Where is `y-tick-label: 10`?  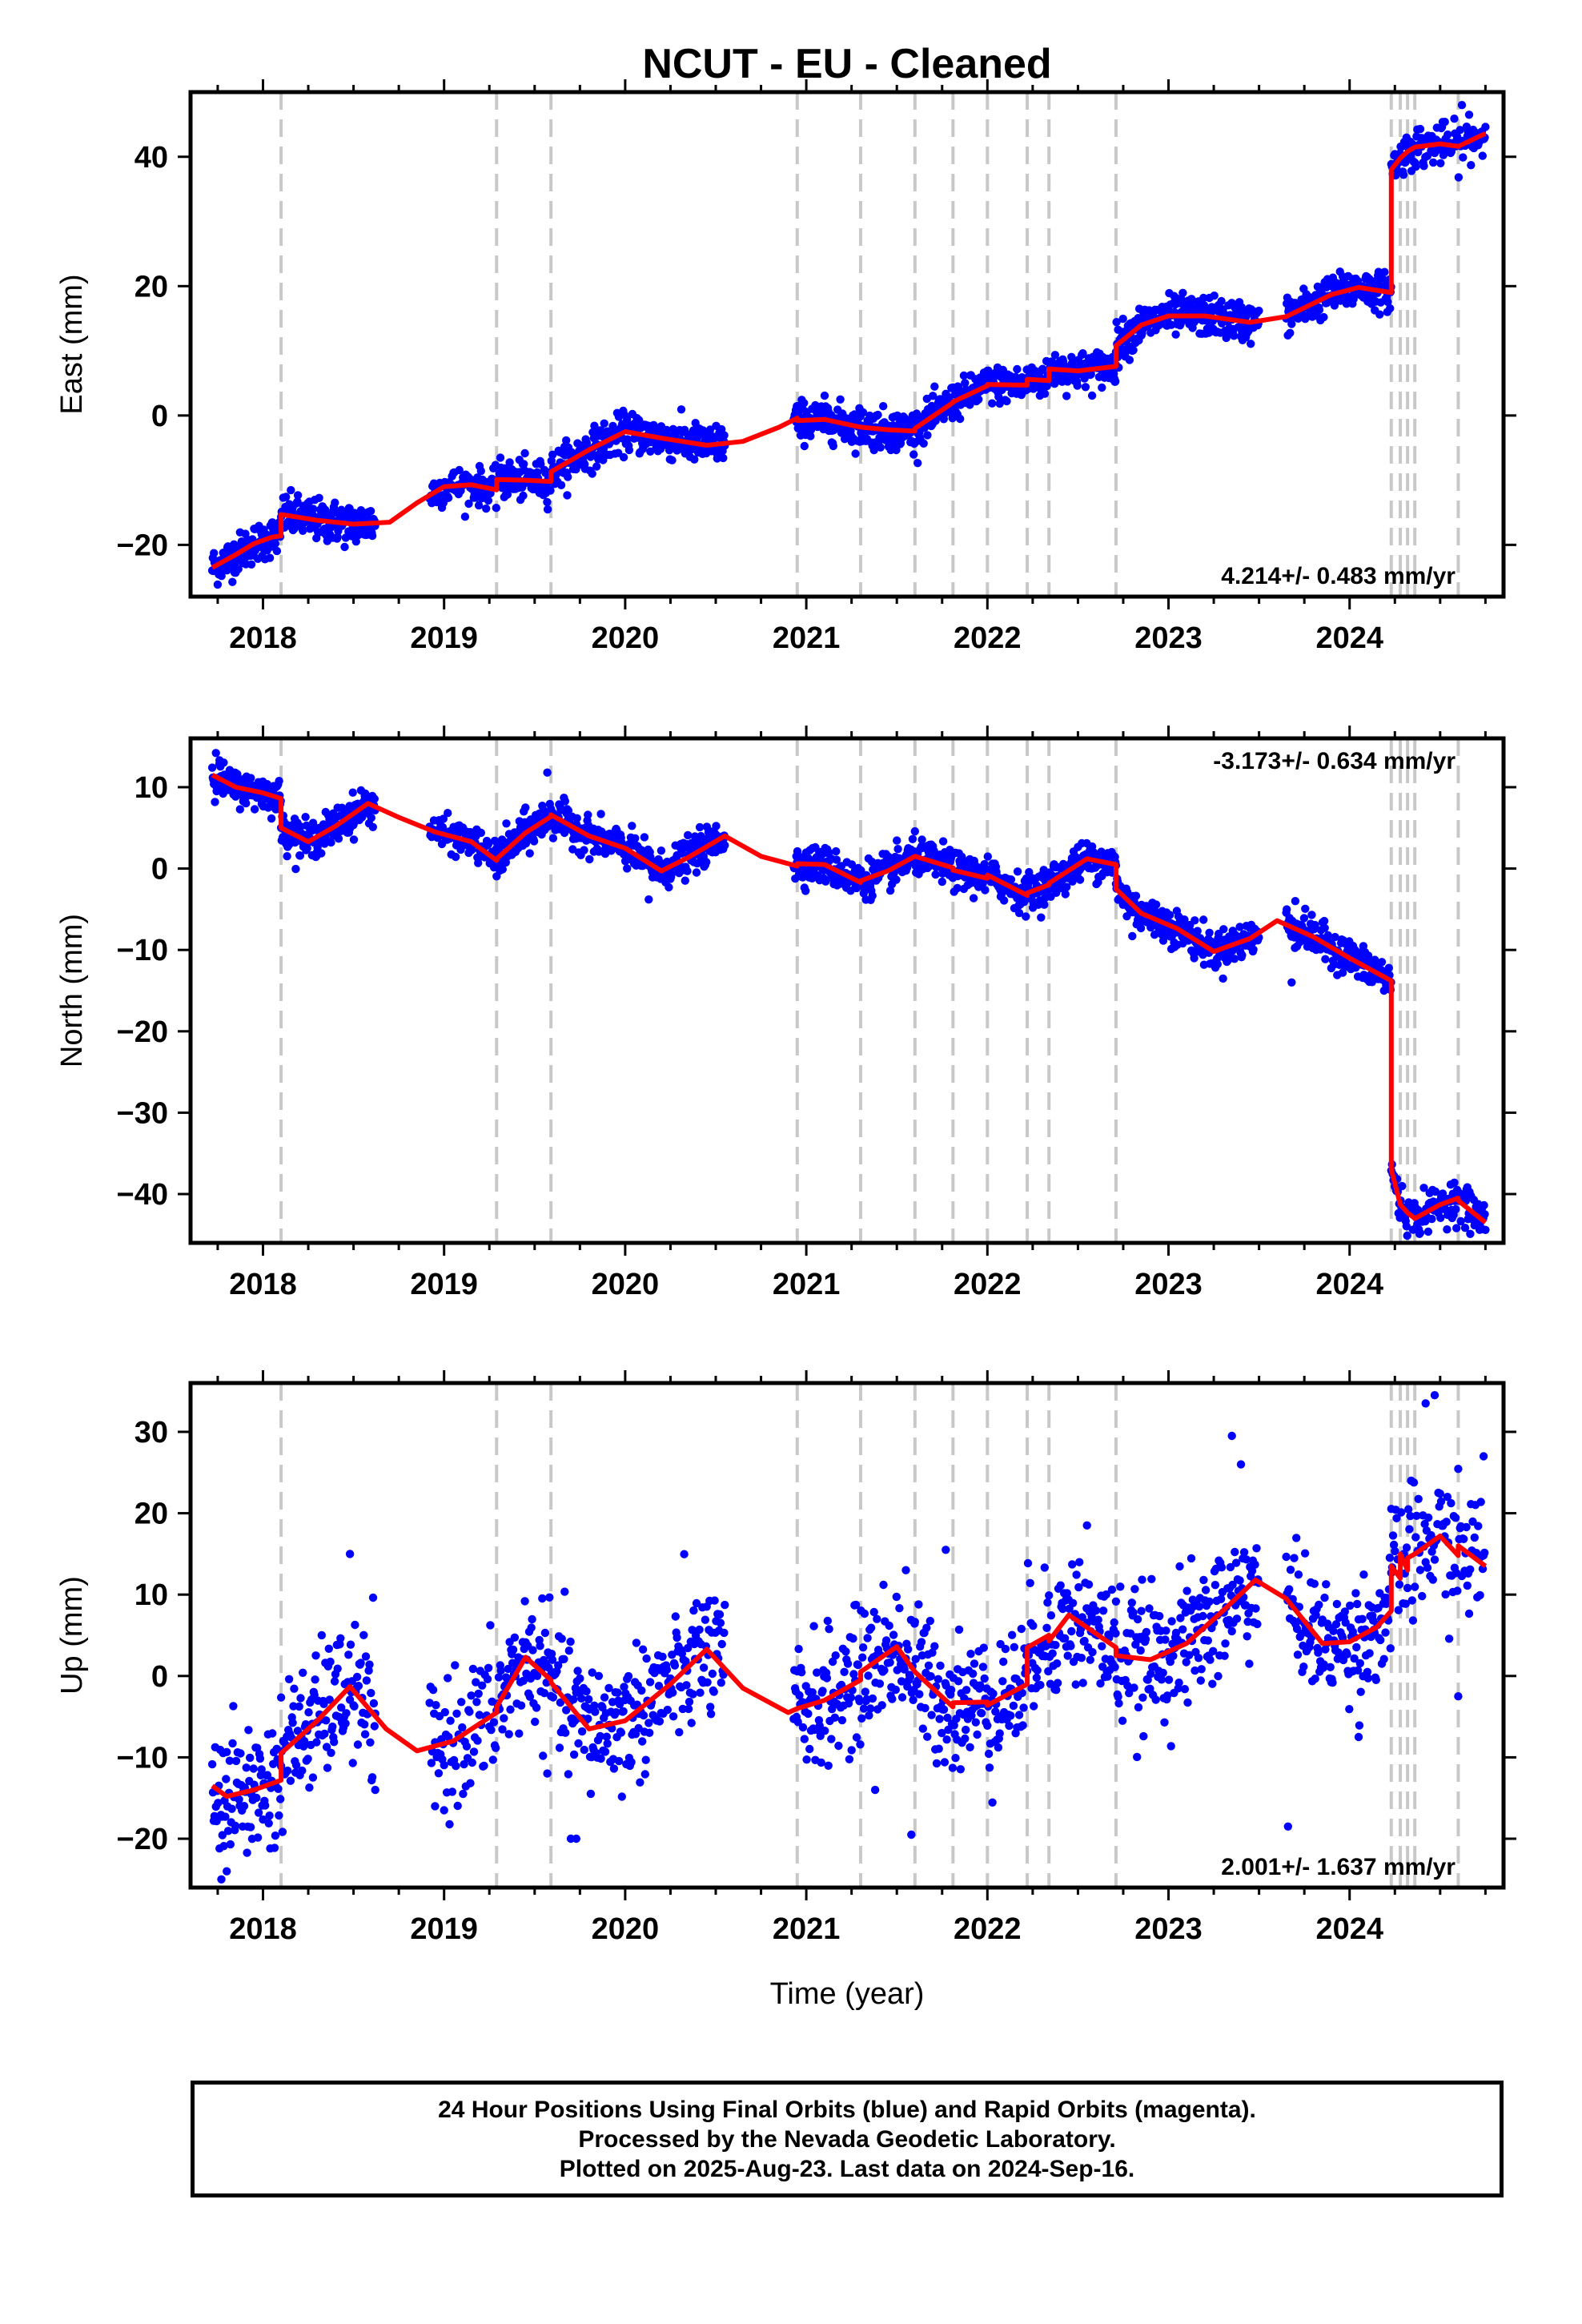
y-tick-label: 10 is located at coordinates (151, 788).